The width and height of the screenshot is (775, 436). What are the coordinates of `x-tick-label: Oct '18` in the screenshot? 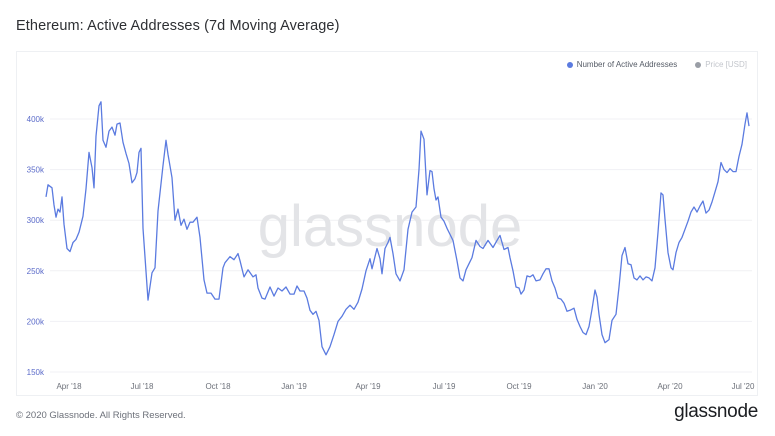 It's located at (218, 386).